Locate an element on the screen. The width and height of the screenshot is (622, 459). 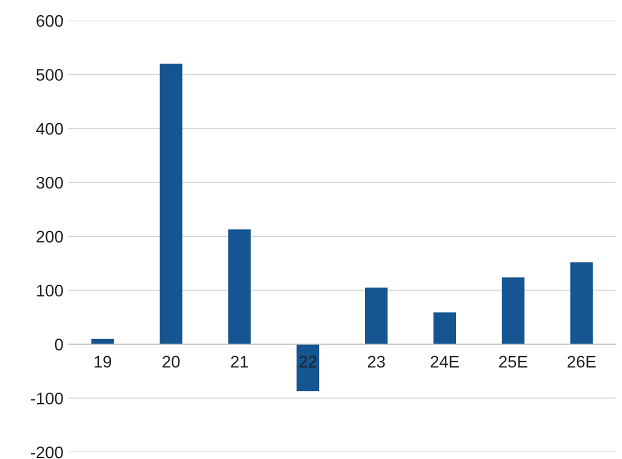
y-tick-label: -200 is located at coordinates (46, 452).